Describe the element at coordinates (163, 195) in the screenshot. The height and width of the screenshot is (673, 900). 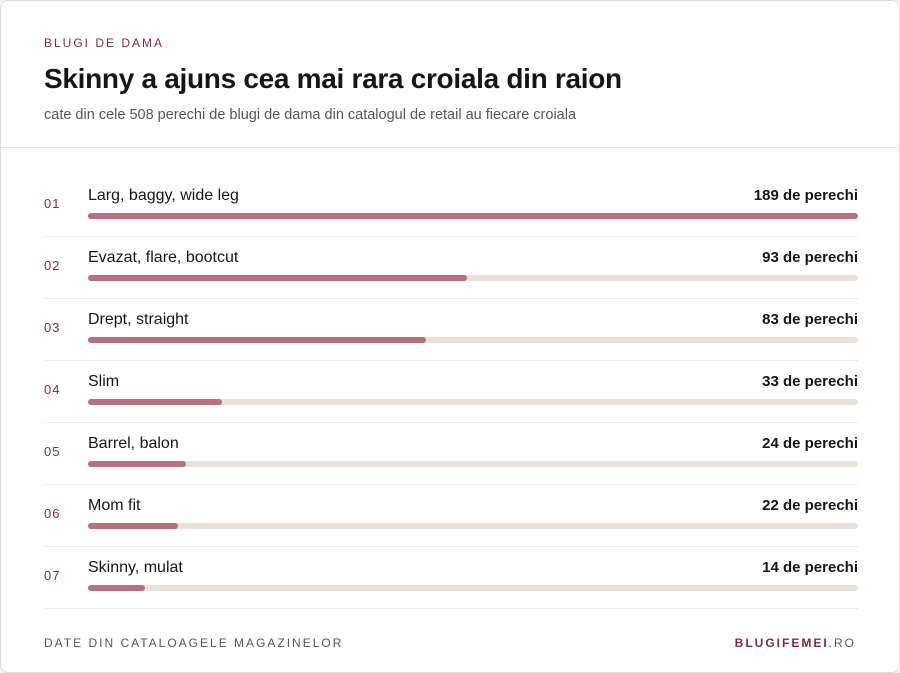
I see `category-label: Larg, baggy, wide leg` at that location.